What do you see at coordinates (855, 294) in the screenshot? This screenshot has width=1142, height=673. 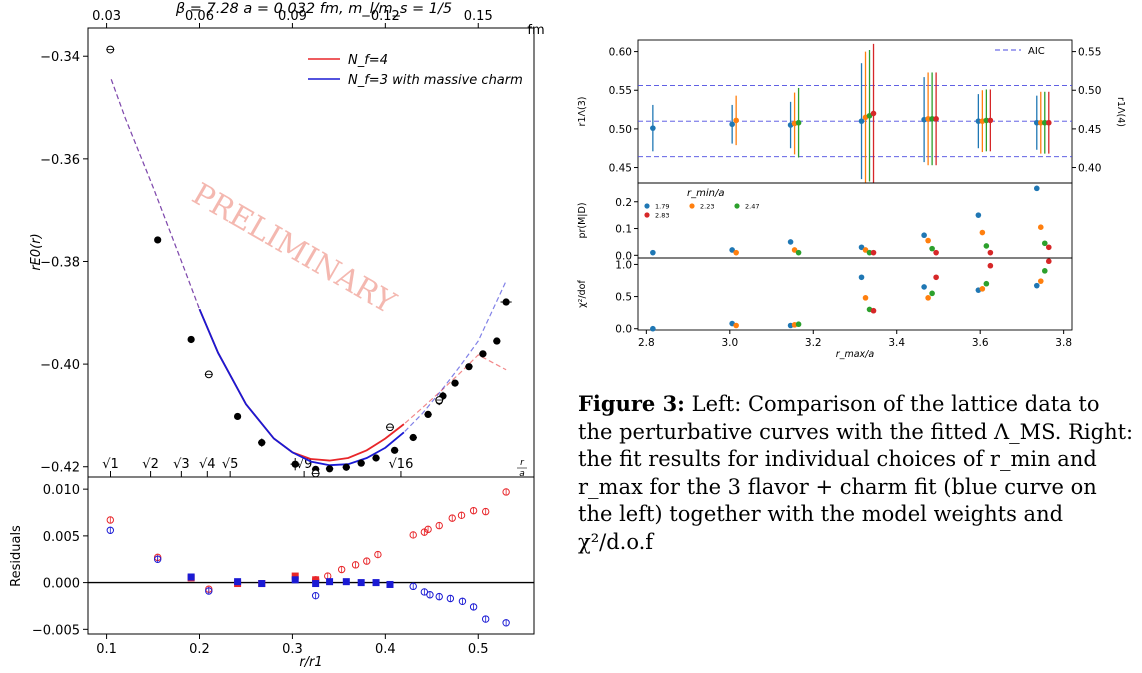 I see `right-panel-frame` at bounding box center [855, 294].